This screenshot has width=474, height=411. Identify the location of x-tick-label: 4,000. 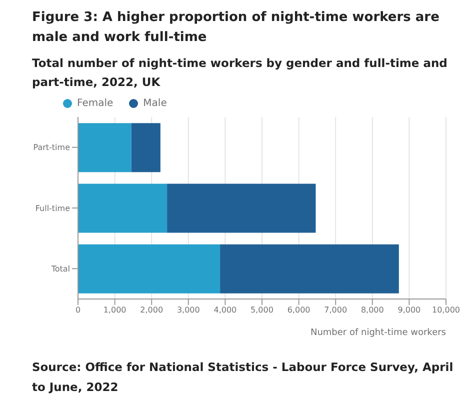
(225, 310).